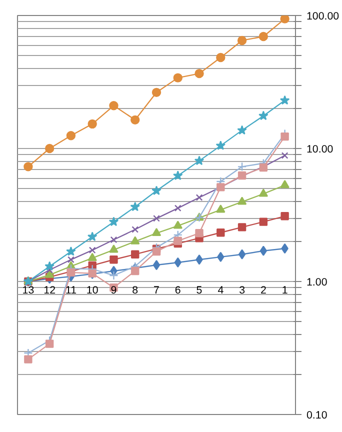  What do you see at coordinates (242, 290) in the screenshot?
I see `x-tick-label: 3` at bounding box center [242, 290].